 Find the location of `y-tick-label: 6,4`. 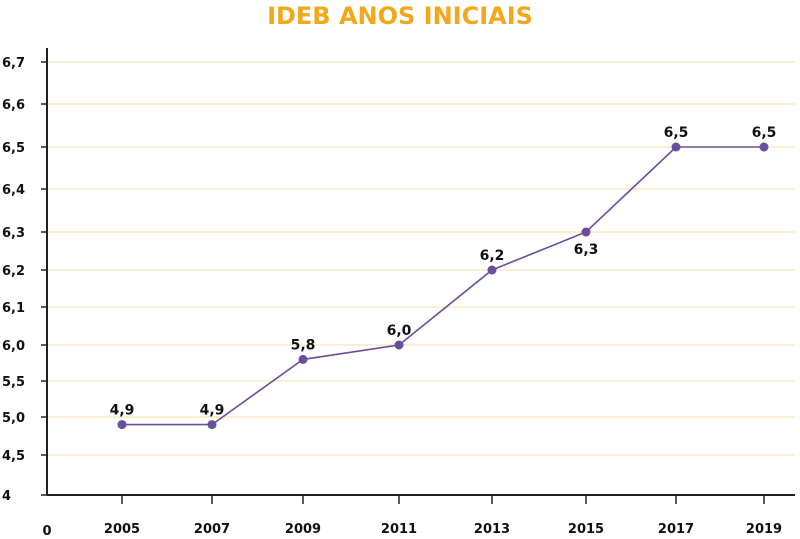

y-tick-label: 6,4 is located at coordinates (13, 190).